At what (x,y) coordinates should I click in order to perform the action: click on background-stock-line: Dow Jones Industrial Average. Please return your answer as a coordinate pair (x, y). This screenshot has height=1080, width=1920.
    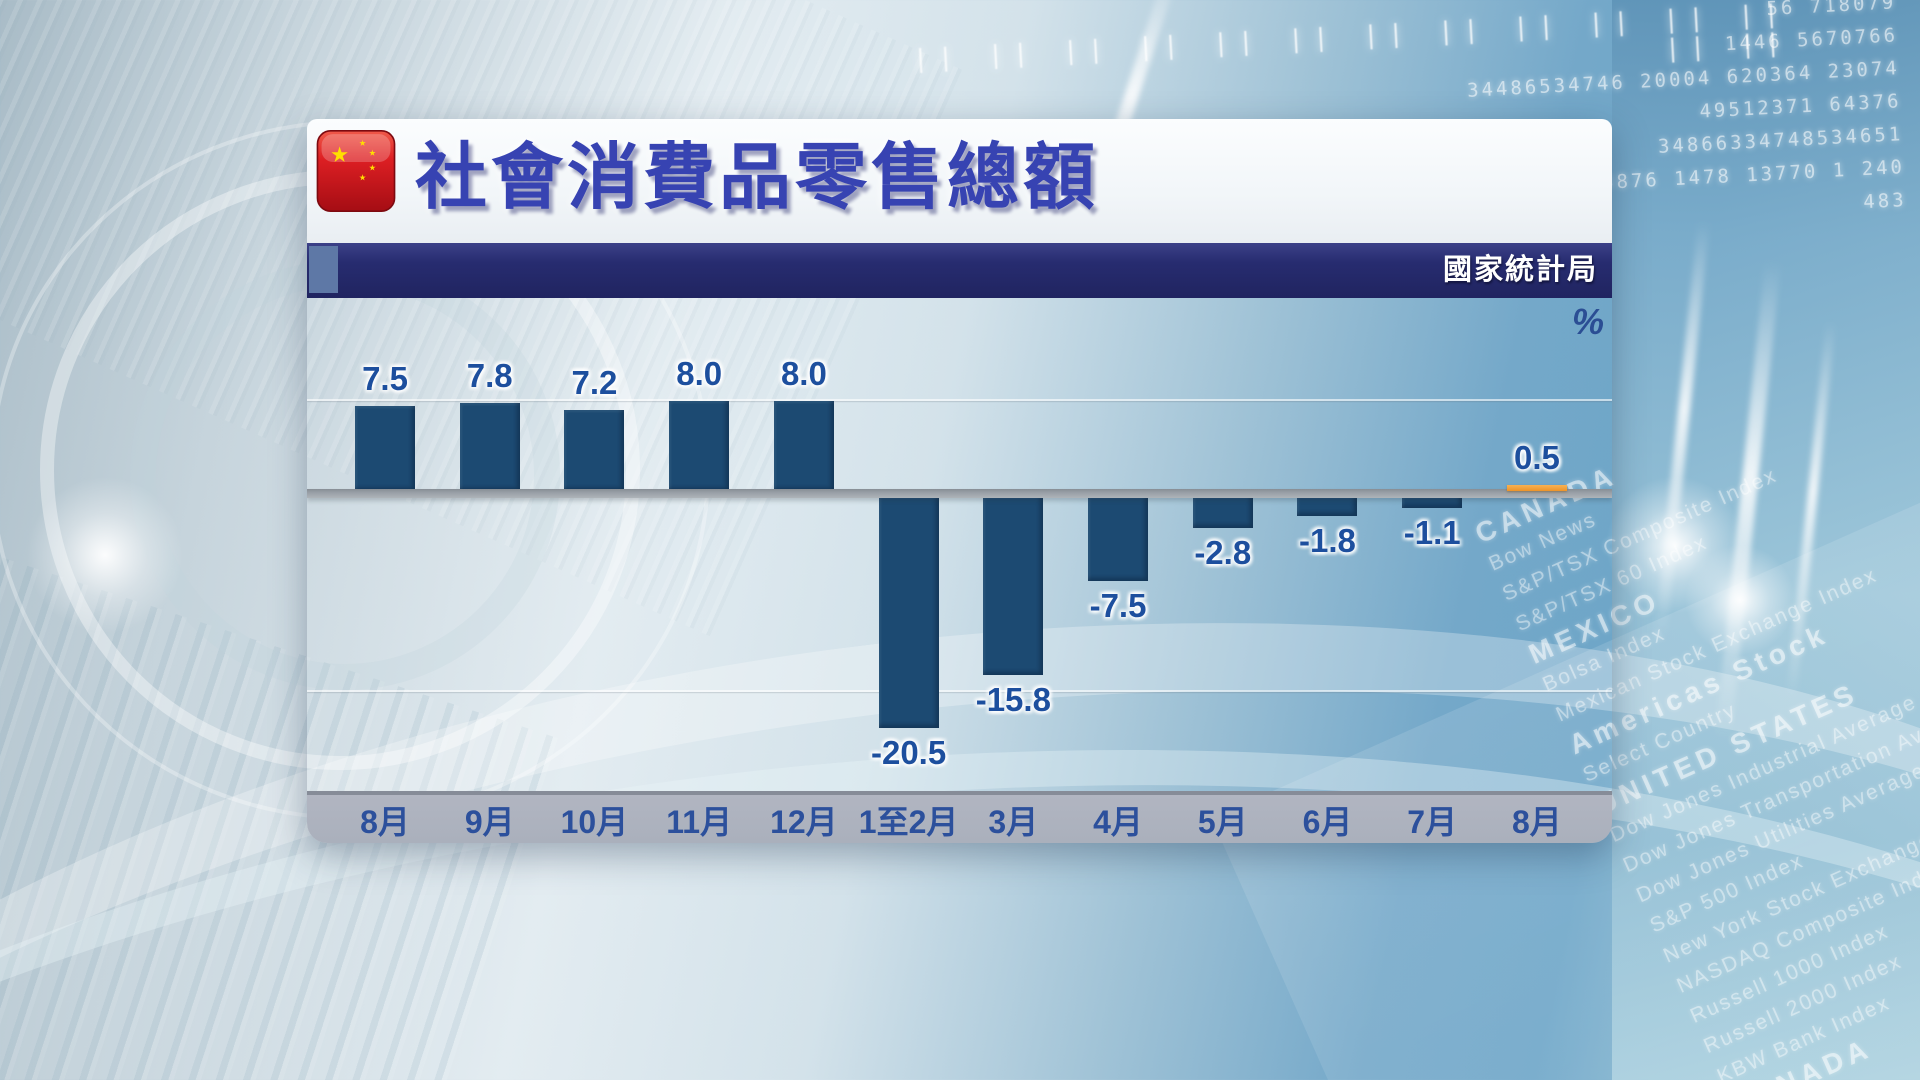
    Looking at the image, I should click on (1763, 769).